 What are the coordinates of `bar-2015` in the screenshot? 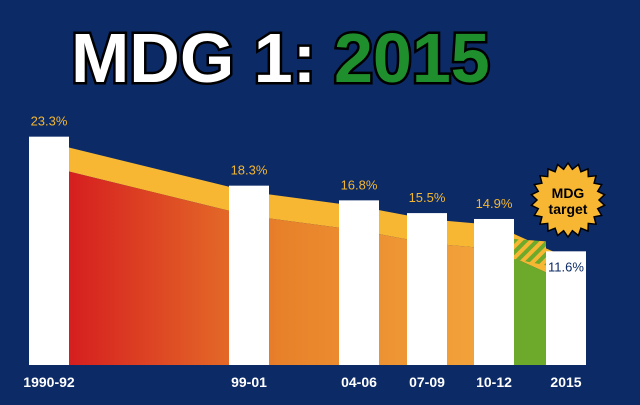 It's located at (566, 308).